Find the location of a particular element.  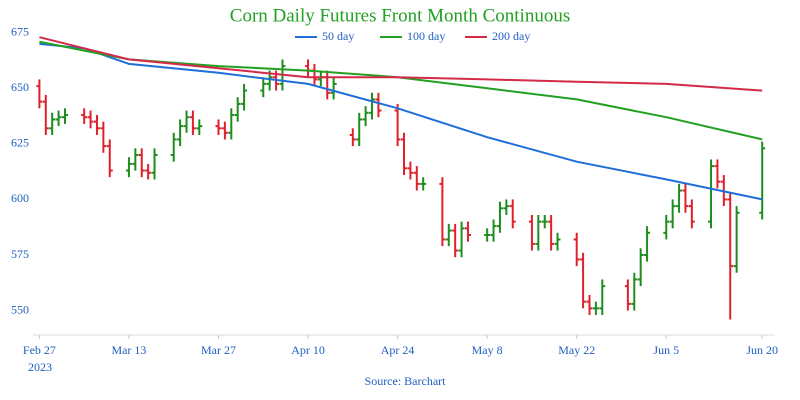

x-tick-label: Mar 13 is located at coordinates (128, 350).